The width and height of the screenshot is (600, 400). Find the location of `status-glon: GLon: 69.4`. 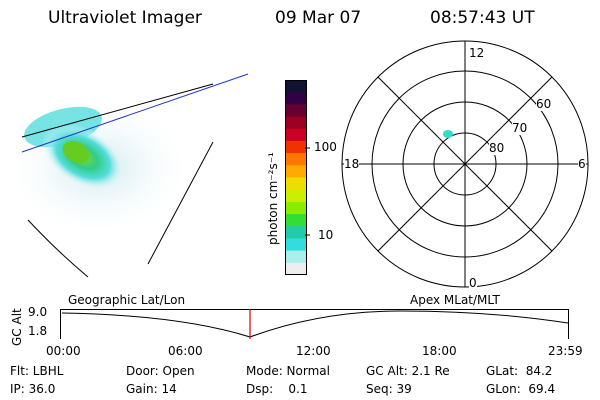

status-glon: GLon: 69.4 is located at coordinates (521, 389).